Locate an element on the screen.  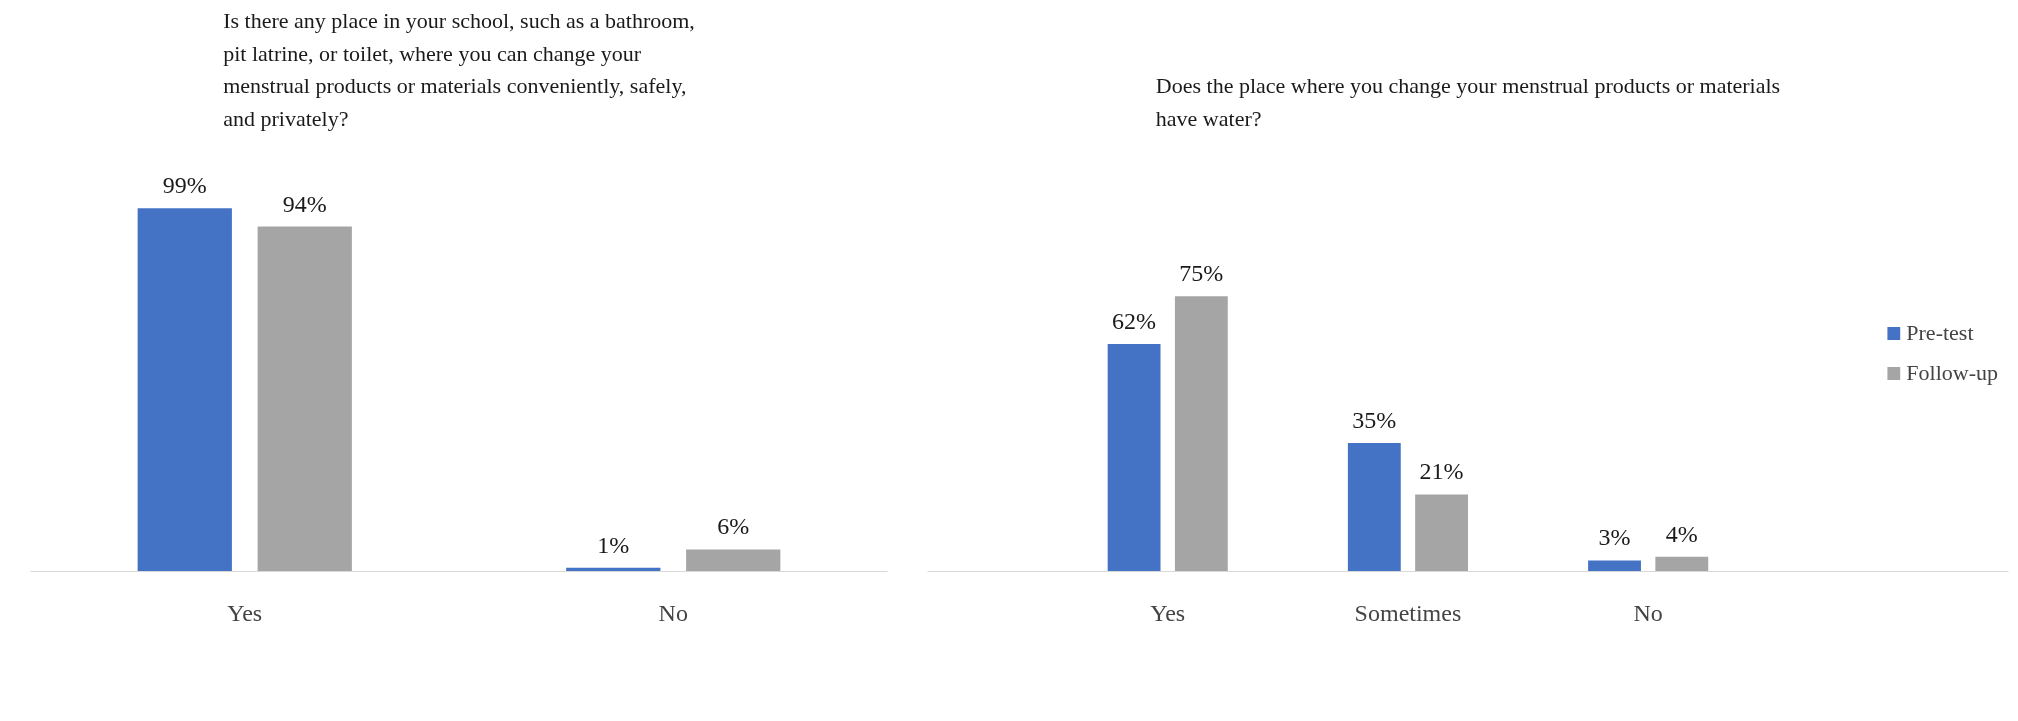
data-label: 1% is located at coordinates (613, 544).